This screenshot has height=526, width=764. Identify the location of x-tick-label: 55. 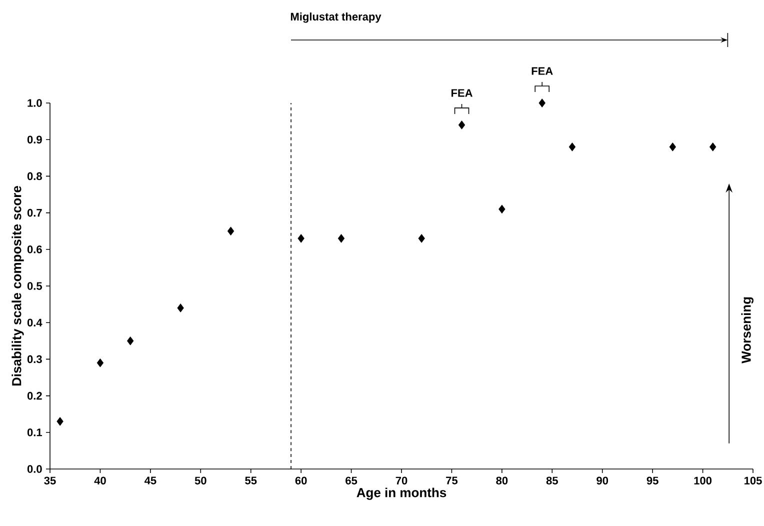
(251, 480).